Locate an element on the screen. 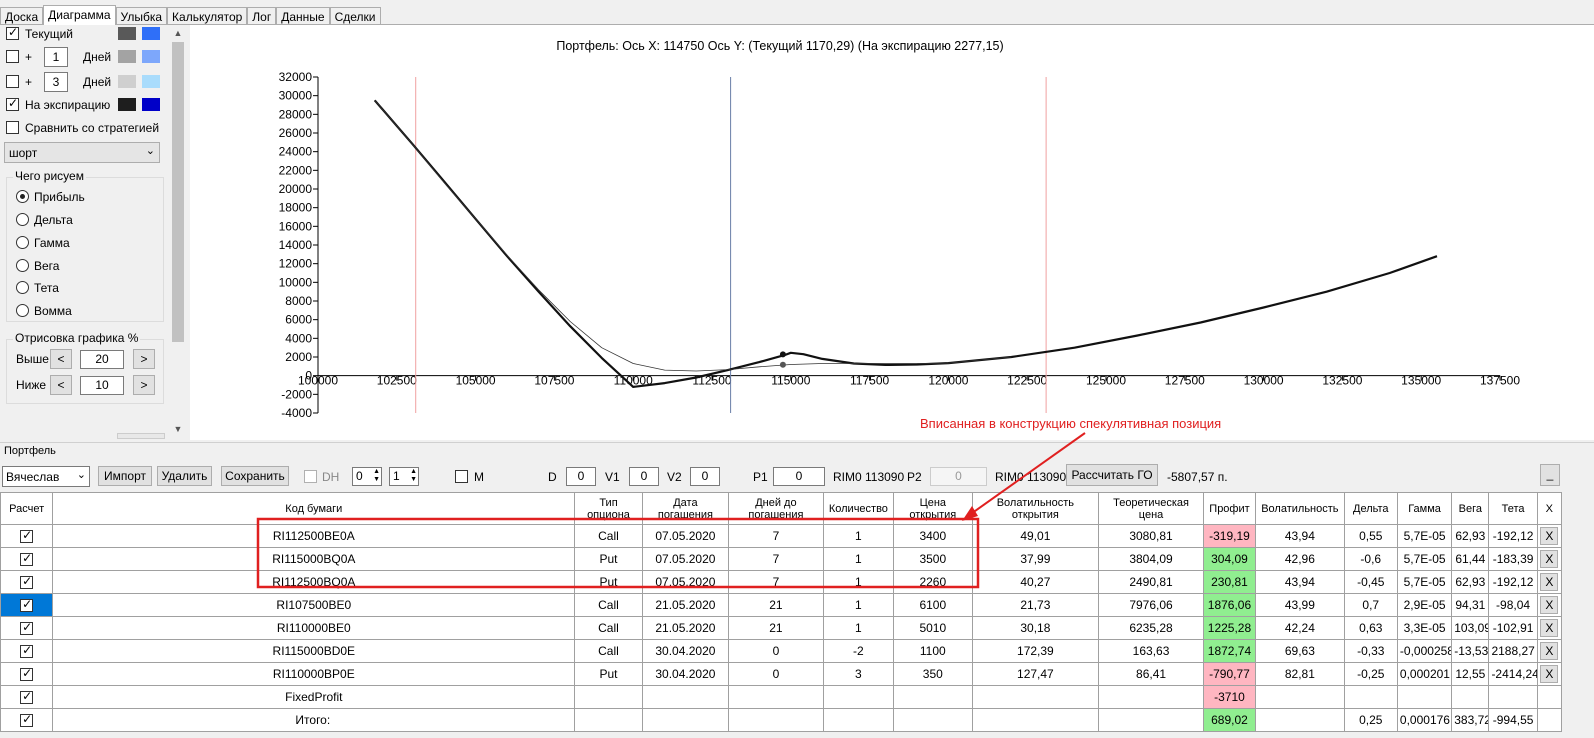 The image size is (1594, 738). tab-deals: Сделки is located at coordinates (355, 16).